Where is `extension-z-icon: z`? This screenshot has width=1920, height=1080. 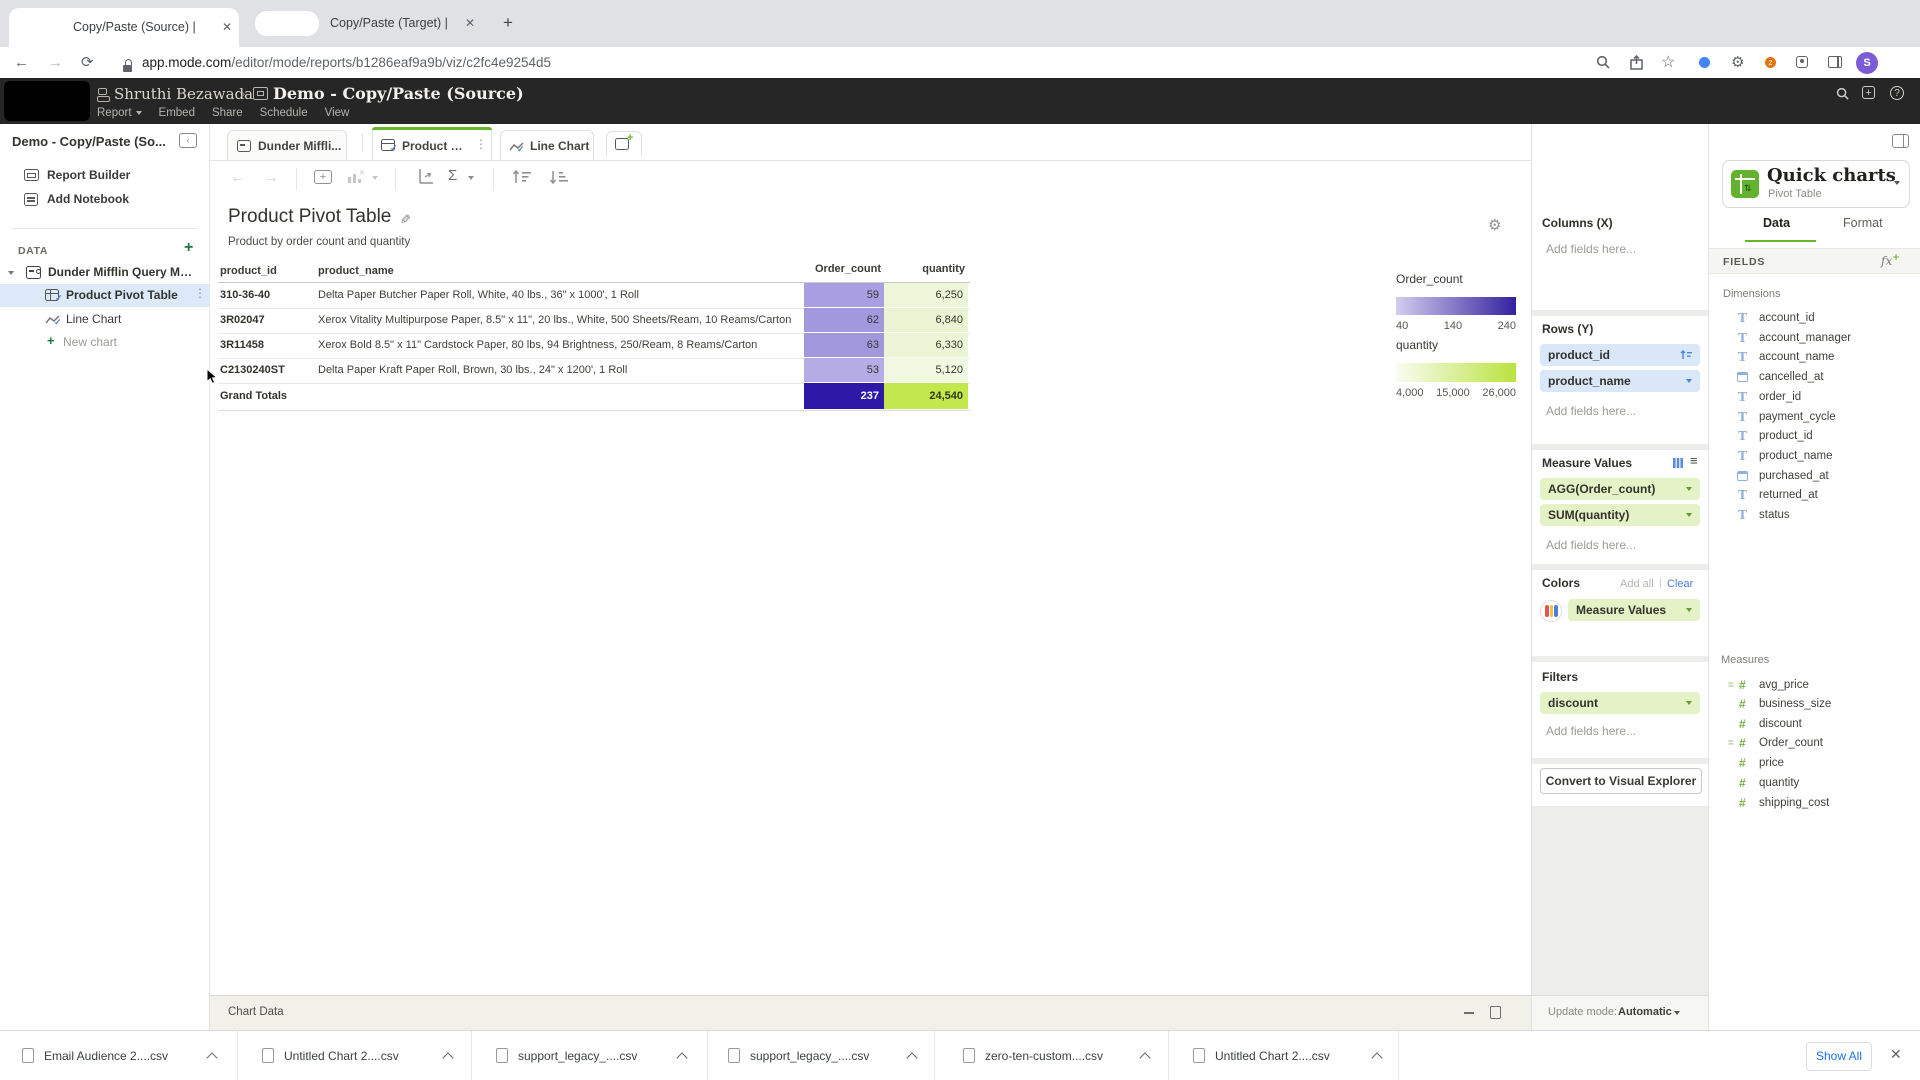 extension-z-icon: z is located at coordinates (1770, 62).